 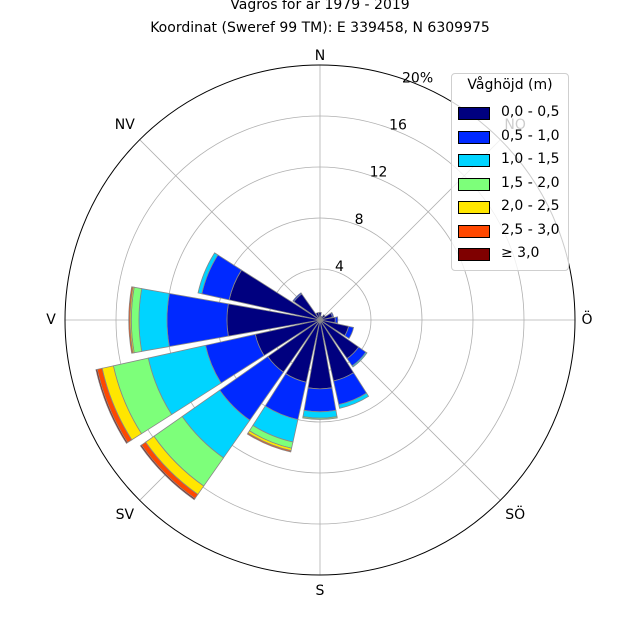 I want to click on chart-title: Vågros för år 1979 - 2019, so click(x=320, y=6).